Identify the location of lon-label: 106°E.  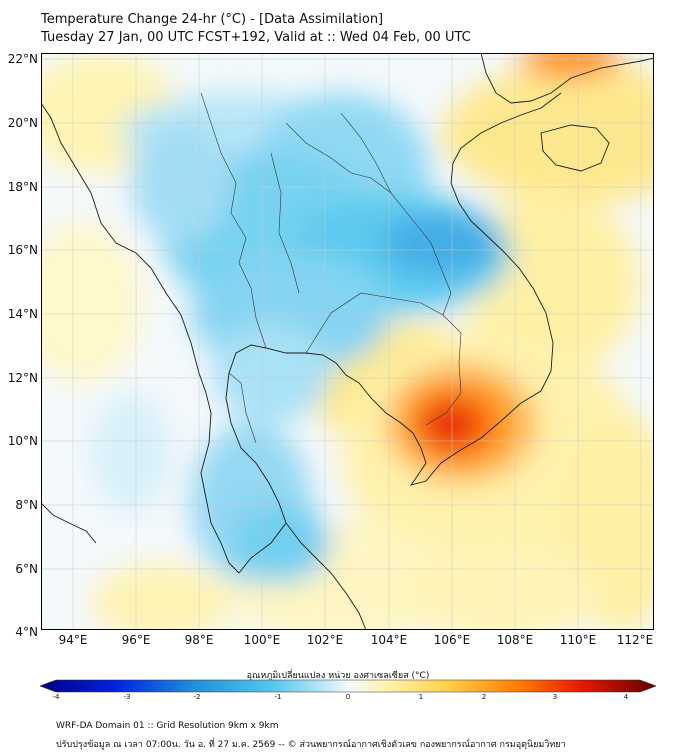
(452, 640).